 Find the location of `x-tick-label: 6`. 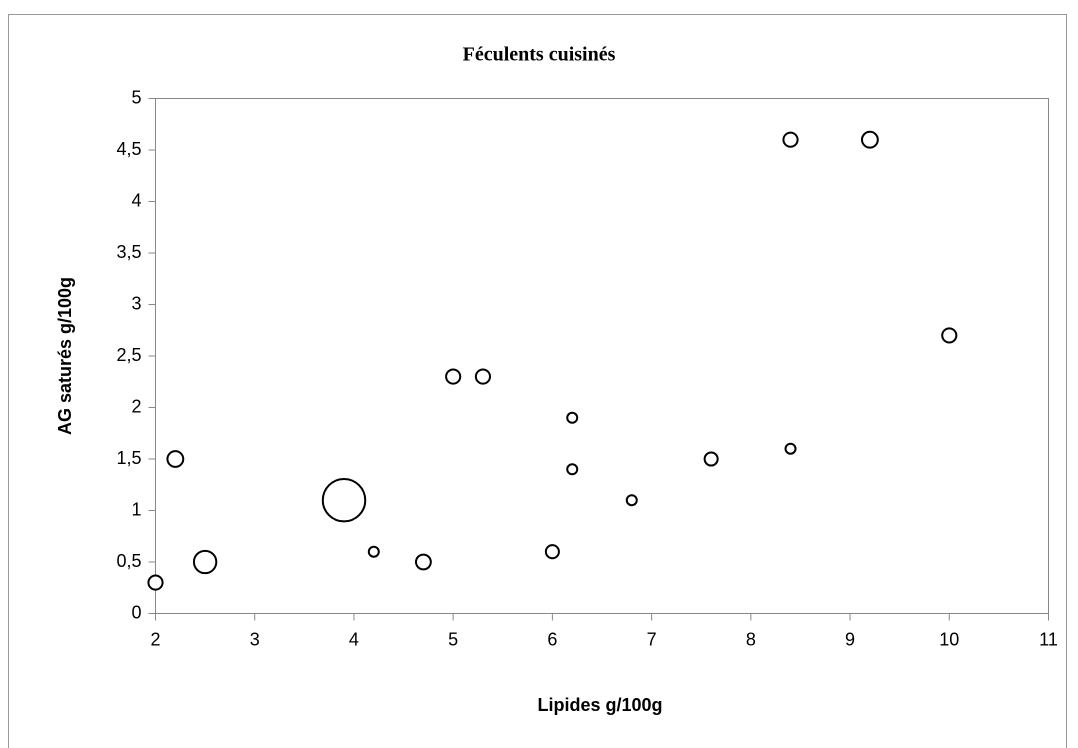

x-tick-label: 6 is located at coordinates (552, 639).